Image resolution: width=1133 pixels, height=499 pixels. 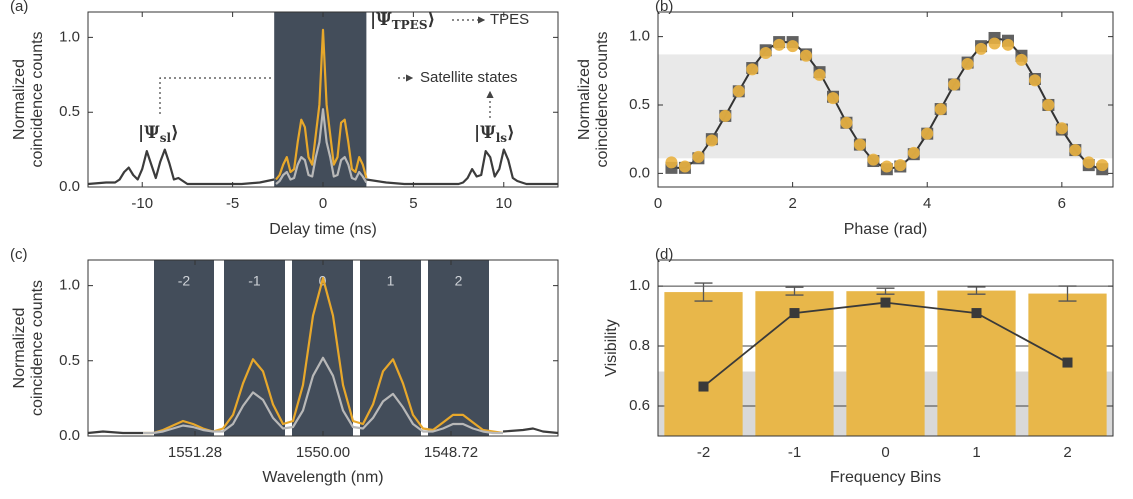 What do you see at coordinates (451, 452) in the screenshot?
I see `x-tick-label: 1548.72` at bounding box center [451, 452].